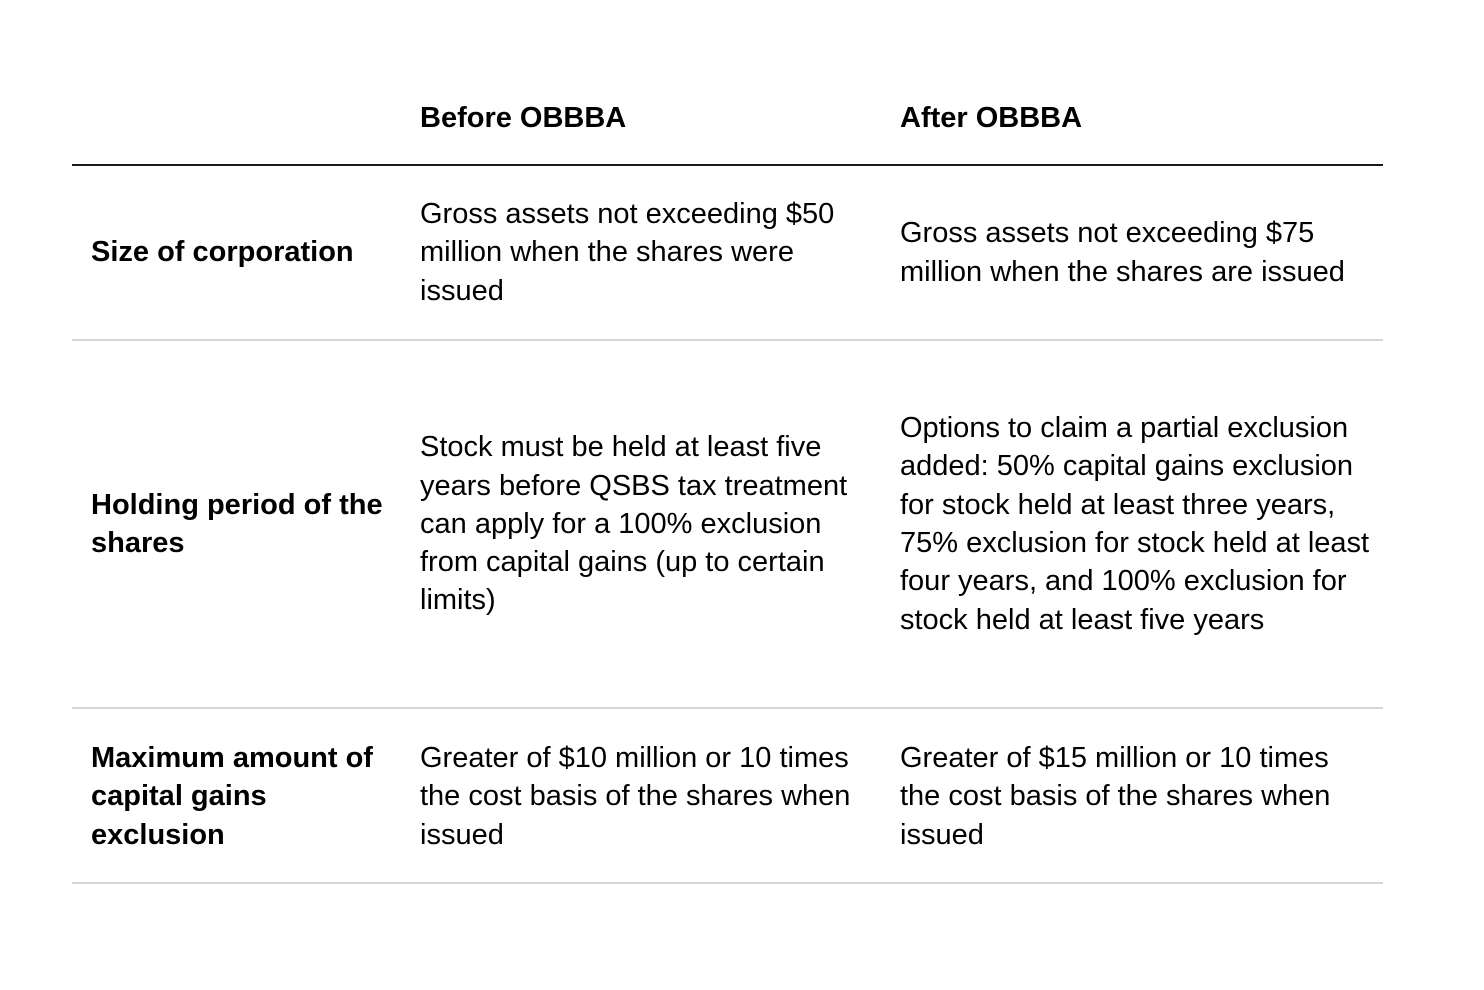 The image size is (1484, 990). I want to click on row-label-text: Size of corporation, so click(222, 252).